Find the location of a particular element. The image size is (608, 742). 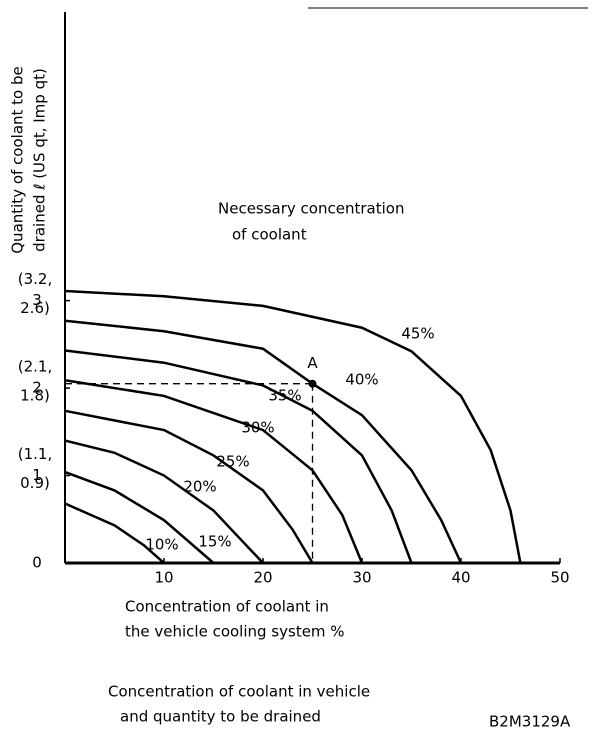

y-note: 1.8) is located at coordinates (35, 396).